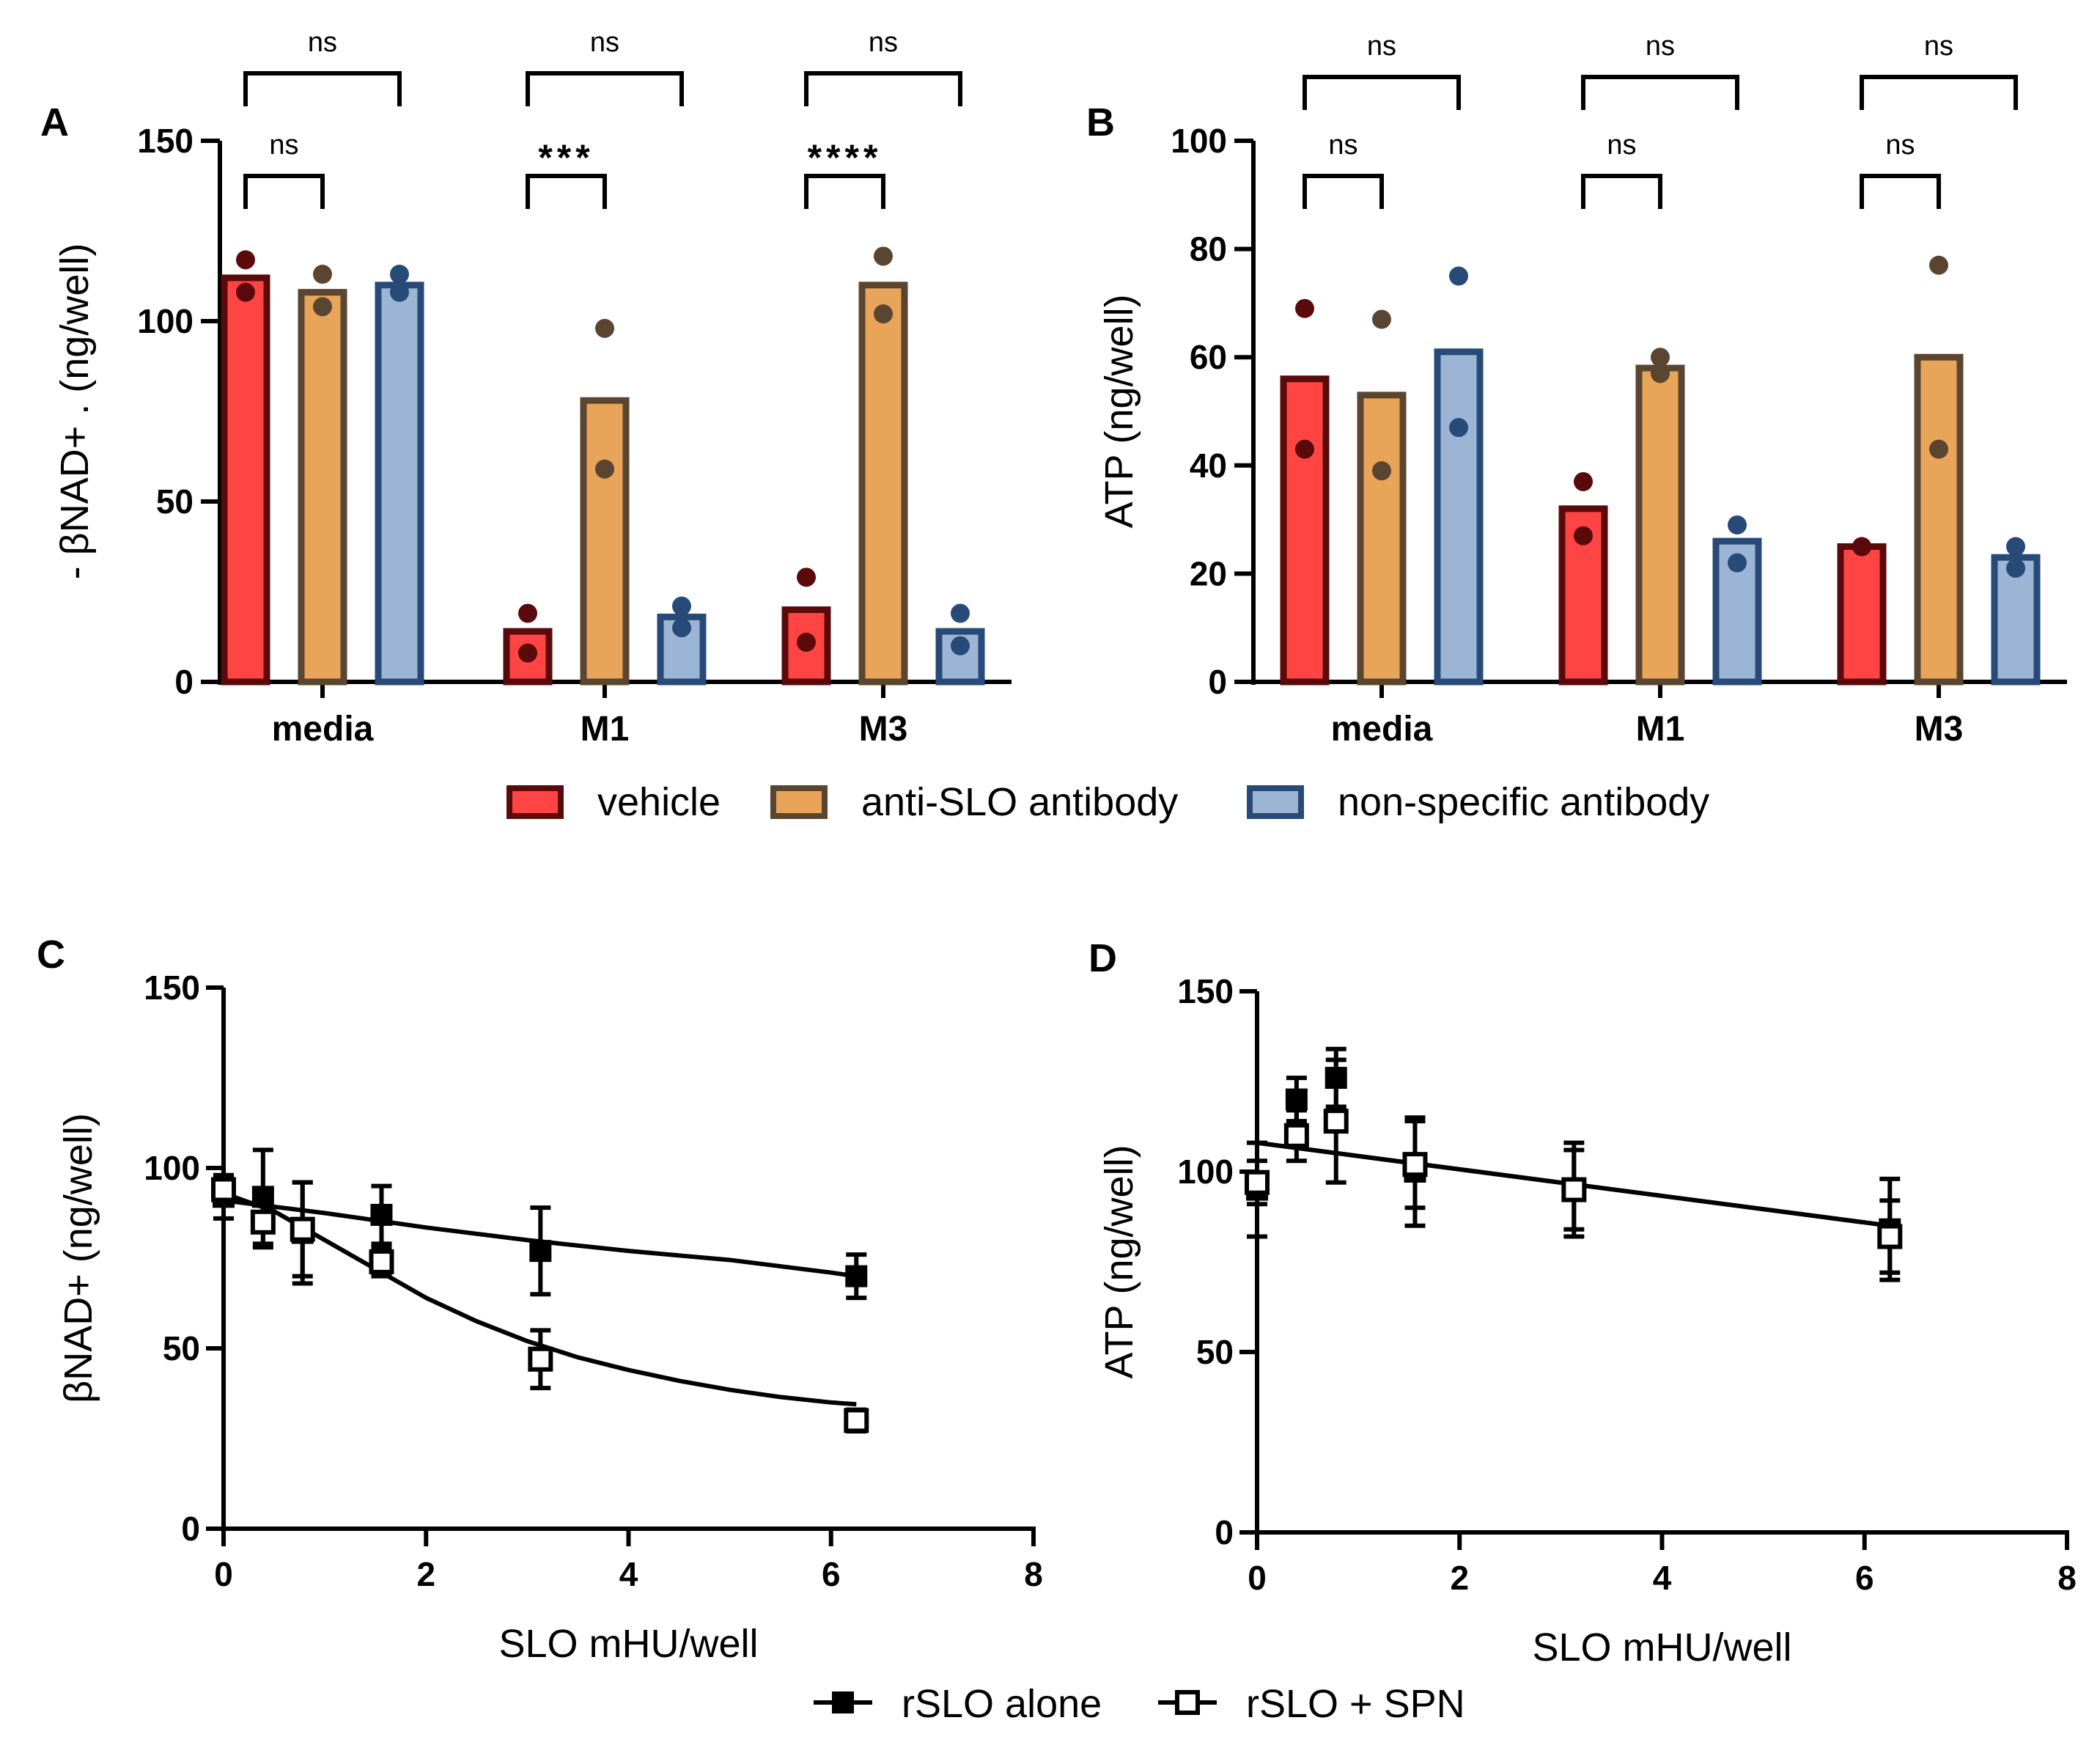 The image size is (2100, 1745). What do you see at coordinates (1208, 573) in the screenshot?
I see `y-tick-label: 20` at bounding box center [1208, 573].